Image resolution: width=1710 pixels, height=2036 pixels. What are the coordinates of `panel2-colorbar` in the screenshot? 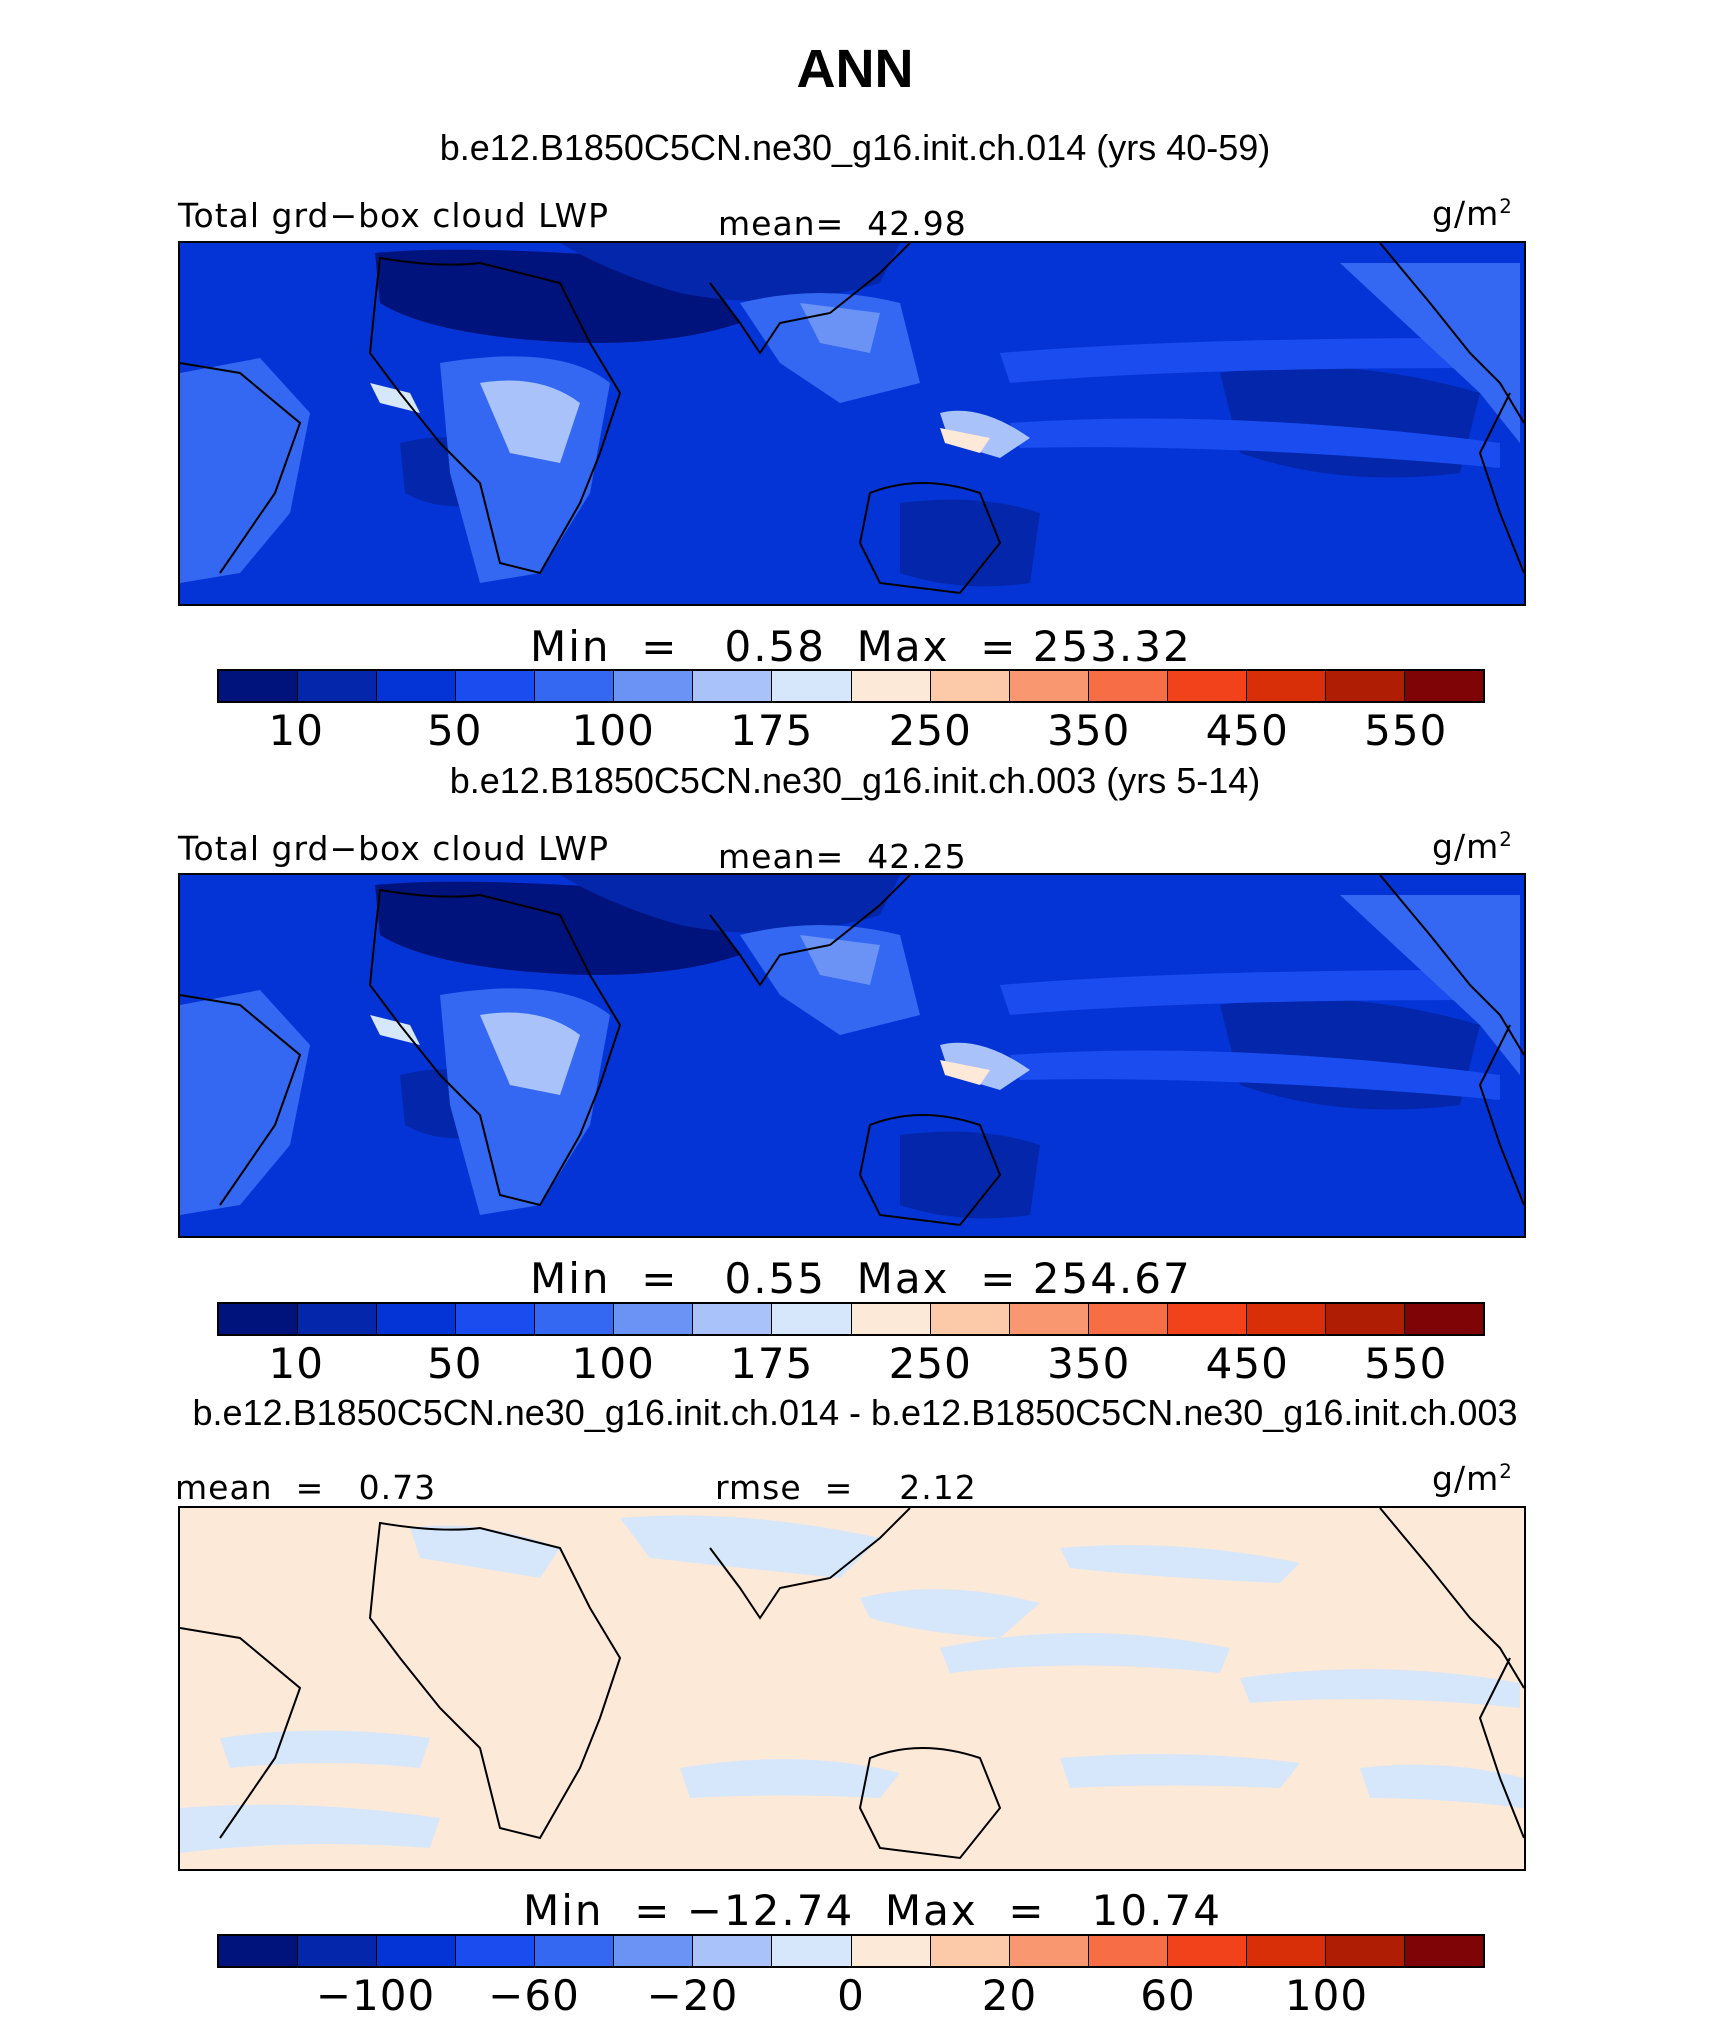 It's located at (851, 1319).